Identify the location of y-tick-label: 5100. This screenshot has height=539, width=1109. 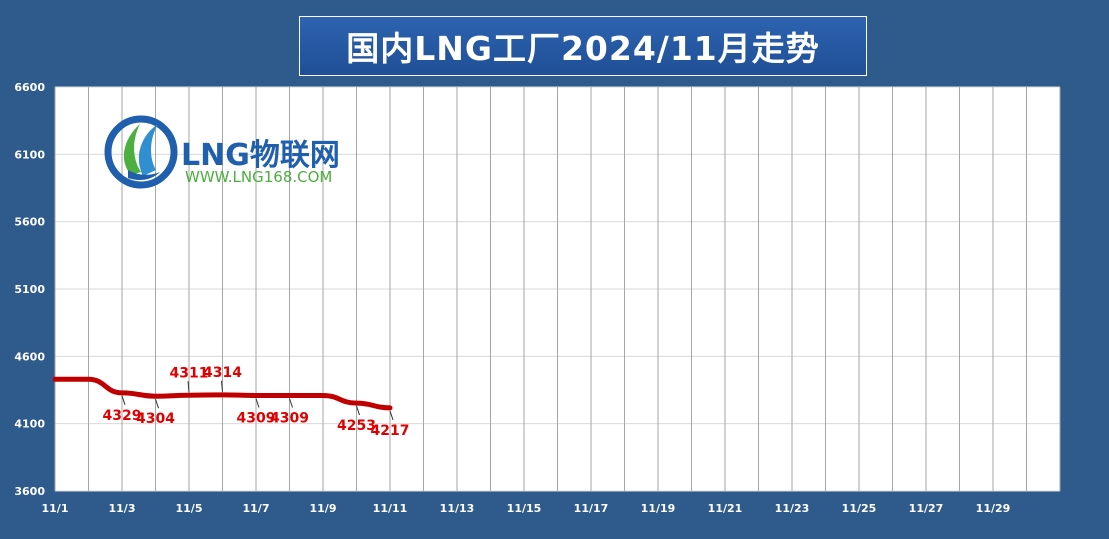
(29, 289).